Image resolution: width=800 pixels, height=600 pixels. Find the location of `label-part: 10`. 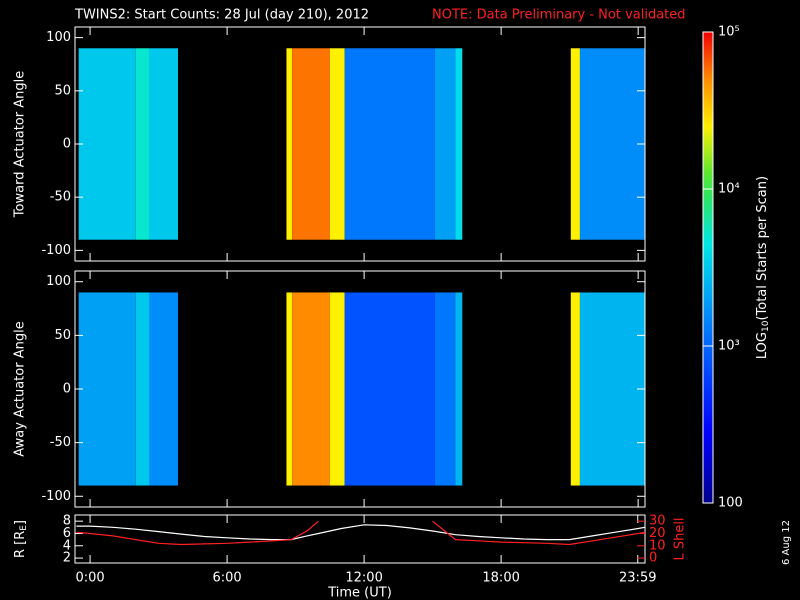

label-part: 10 is located at coordinates (766, 326).